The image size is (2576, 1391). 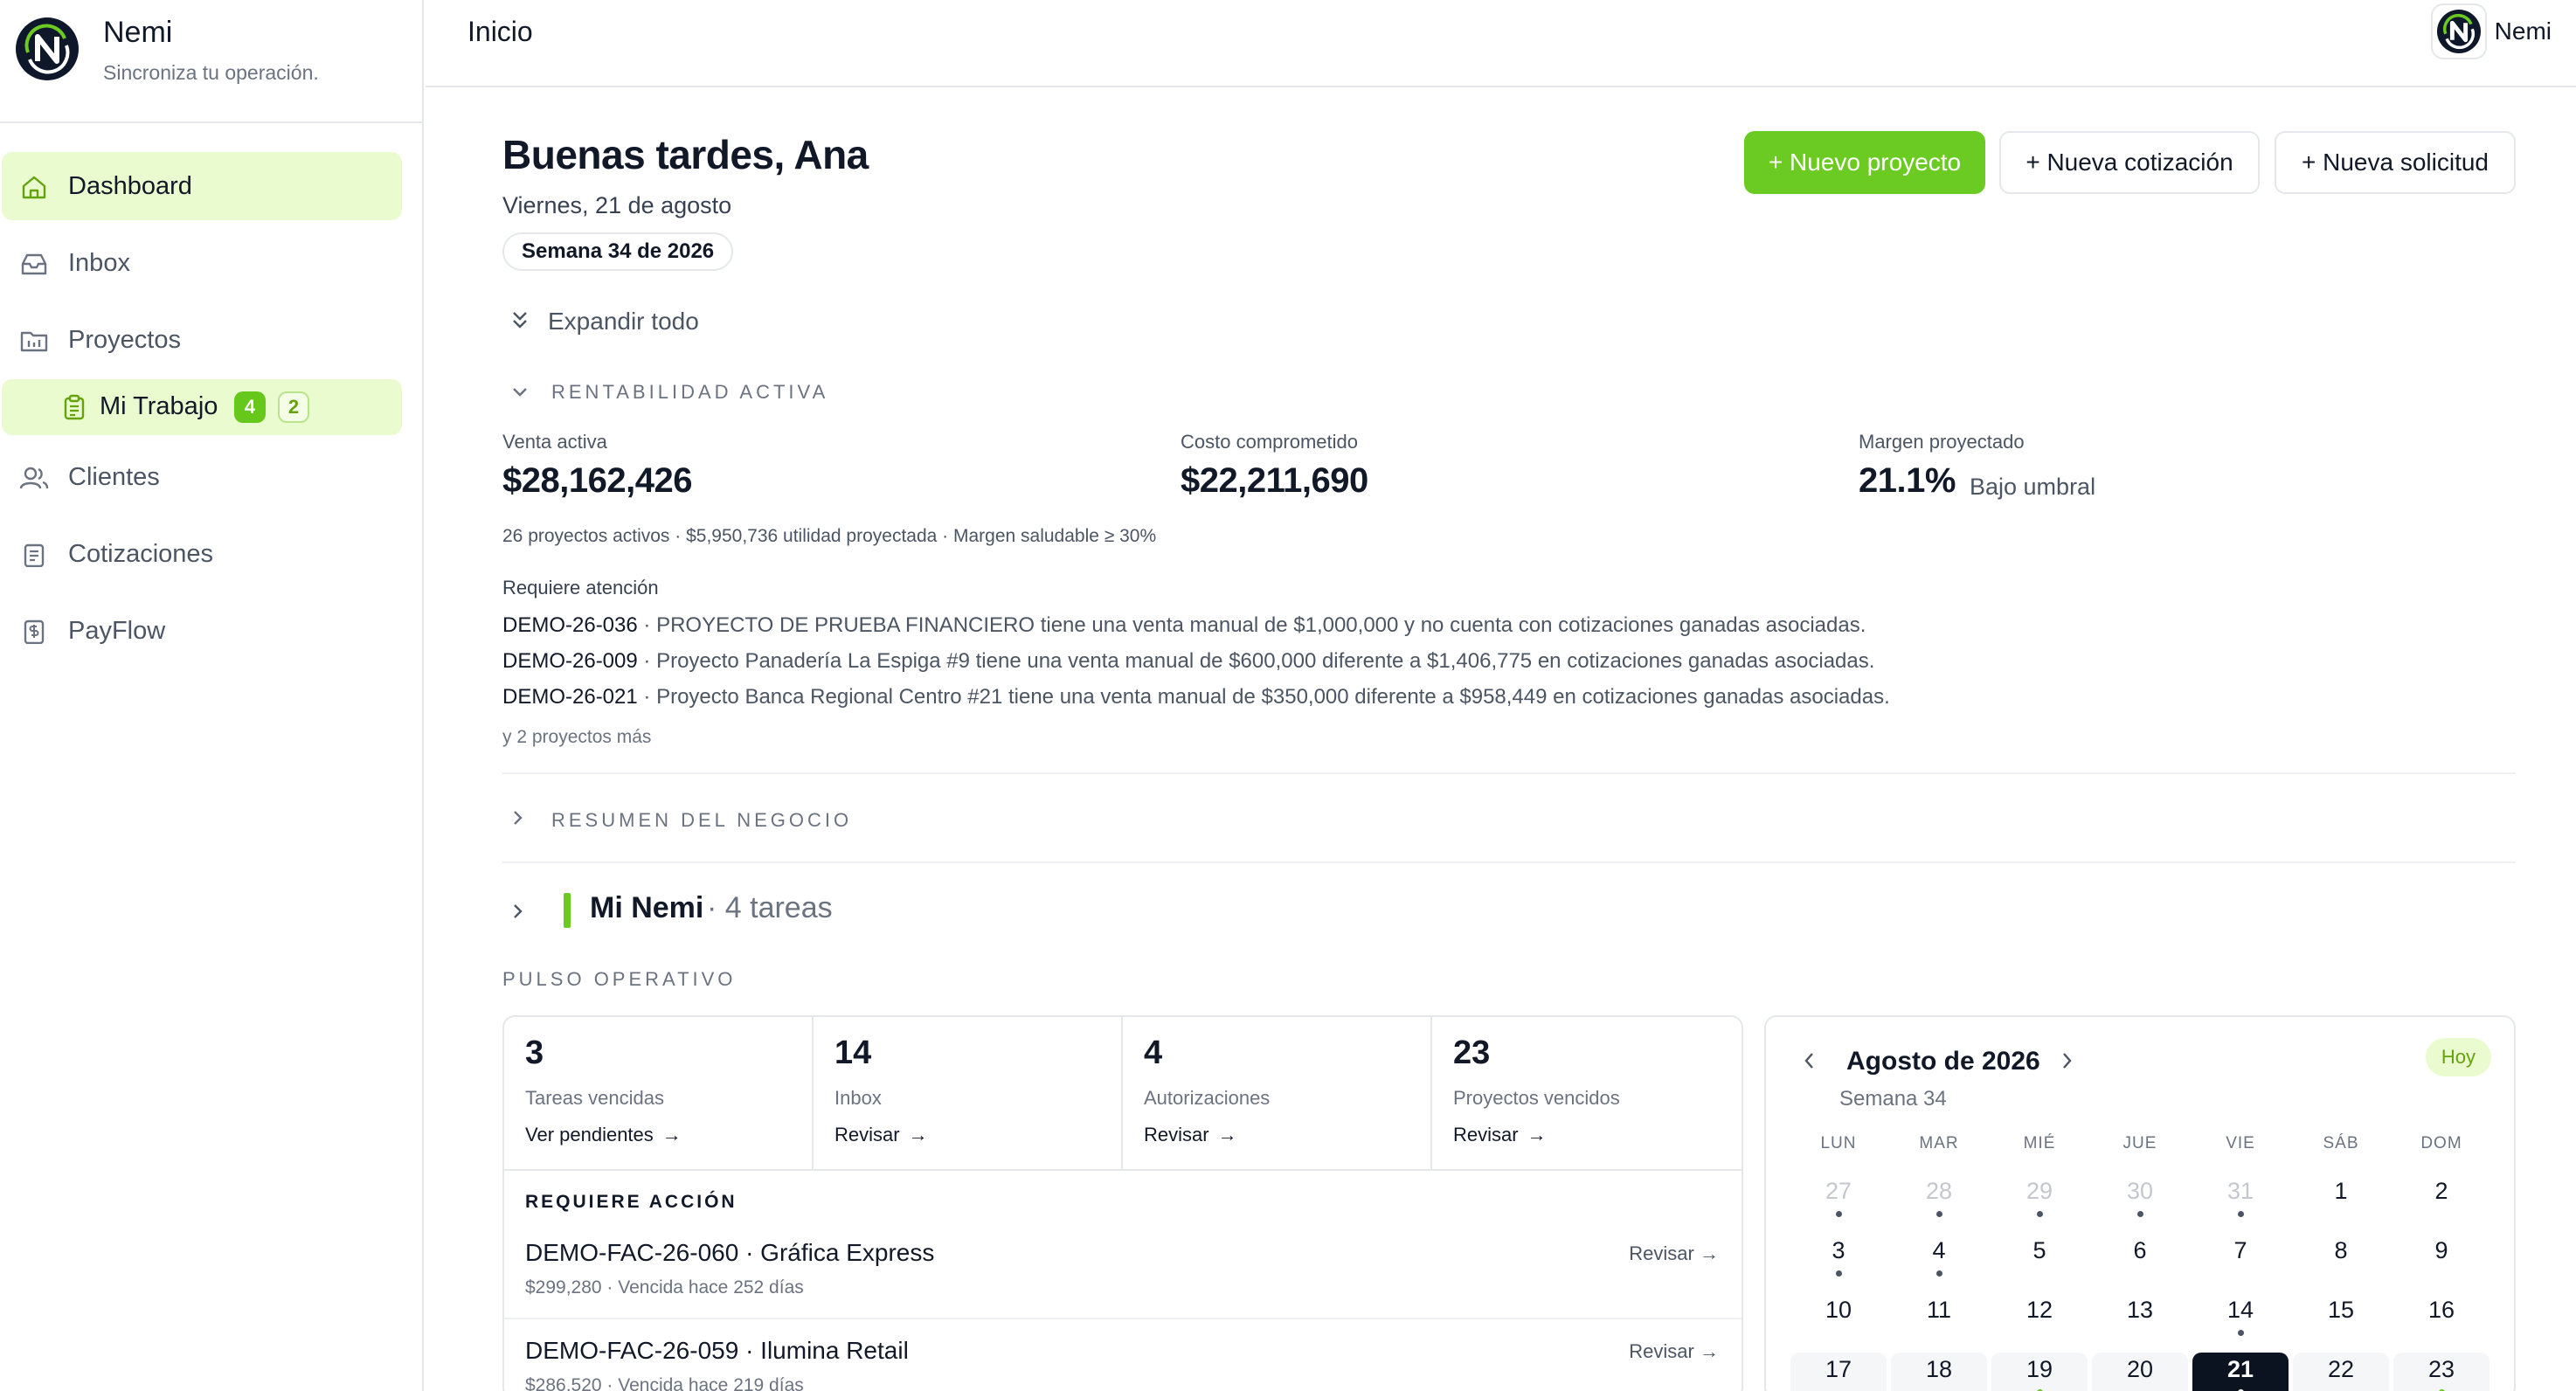 I want to click on receipt-icon, so click(x=34, y=631).